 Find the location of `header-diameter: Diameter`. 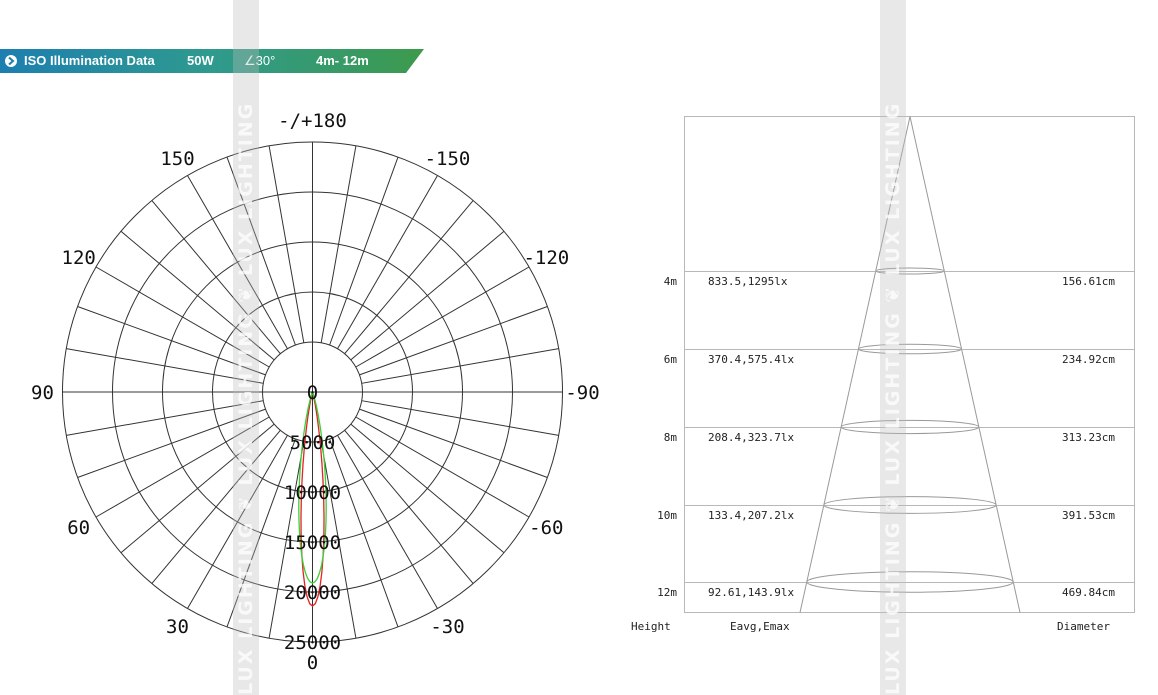

header-diameter: Diameter is located at coordinates (1083, 626).